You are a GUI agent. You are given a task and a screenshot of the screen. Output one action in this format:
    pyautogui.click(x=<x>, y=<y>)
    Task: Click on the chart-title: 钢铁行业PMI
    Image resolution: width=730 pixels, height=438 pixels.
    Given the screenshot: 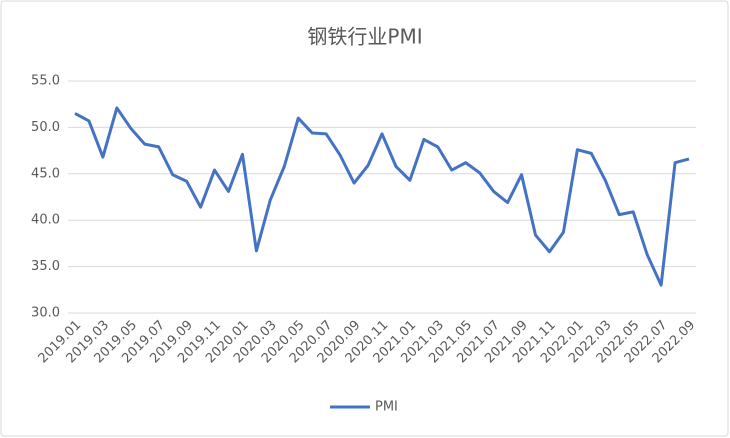 What is the action you would take?
    pyautogui.click(x=364, y=37)
    